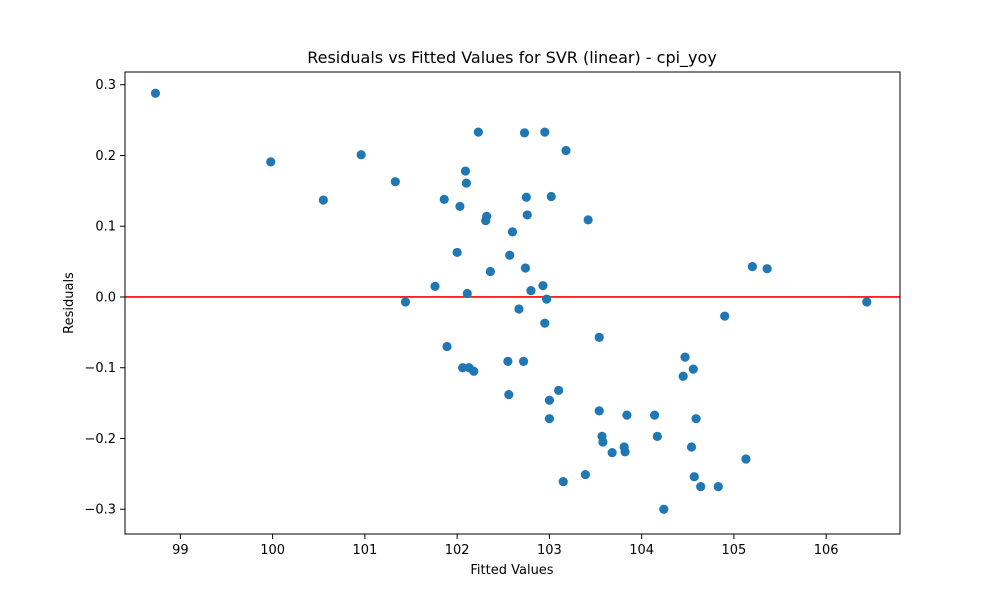 The width and height of the screenshot is (1000, 604). What do you see at coordinates (100, 368) in the screenshot?
I see `y-tick-label: −0.1` at bounding box center [100, 368].